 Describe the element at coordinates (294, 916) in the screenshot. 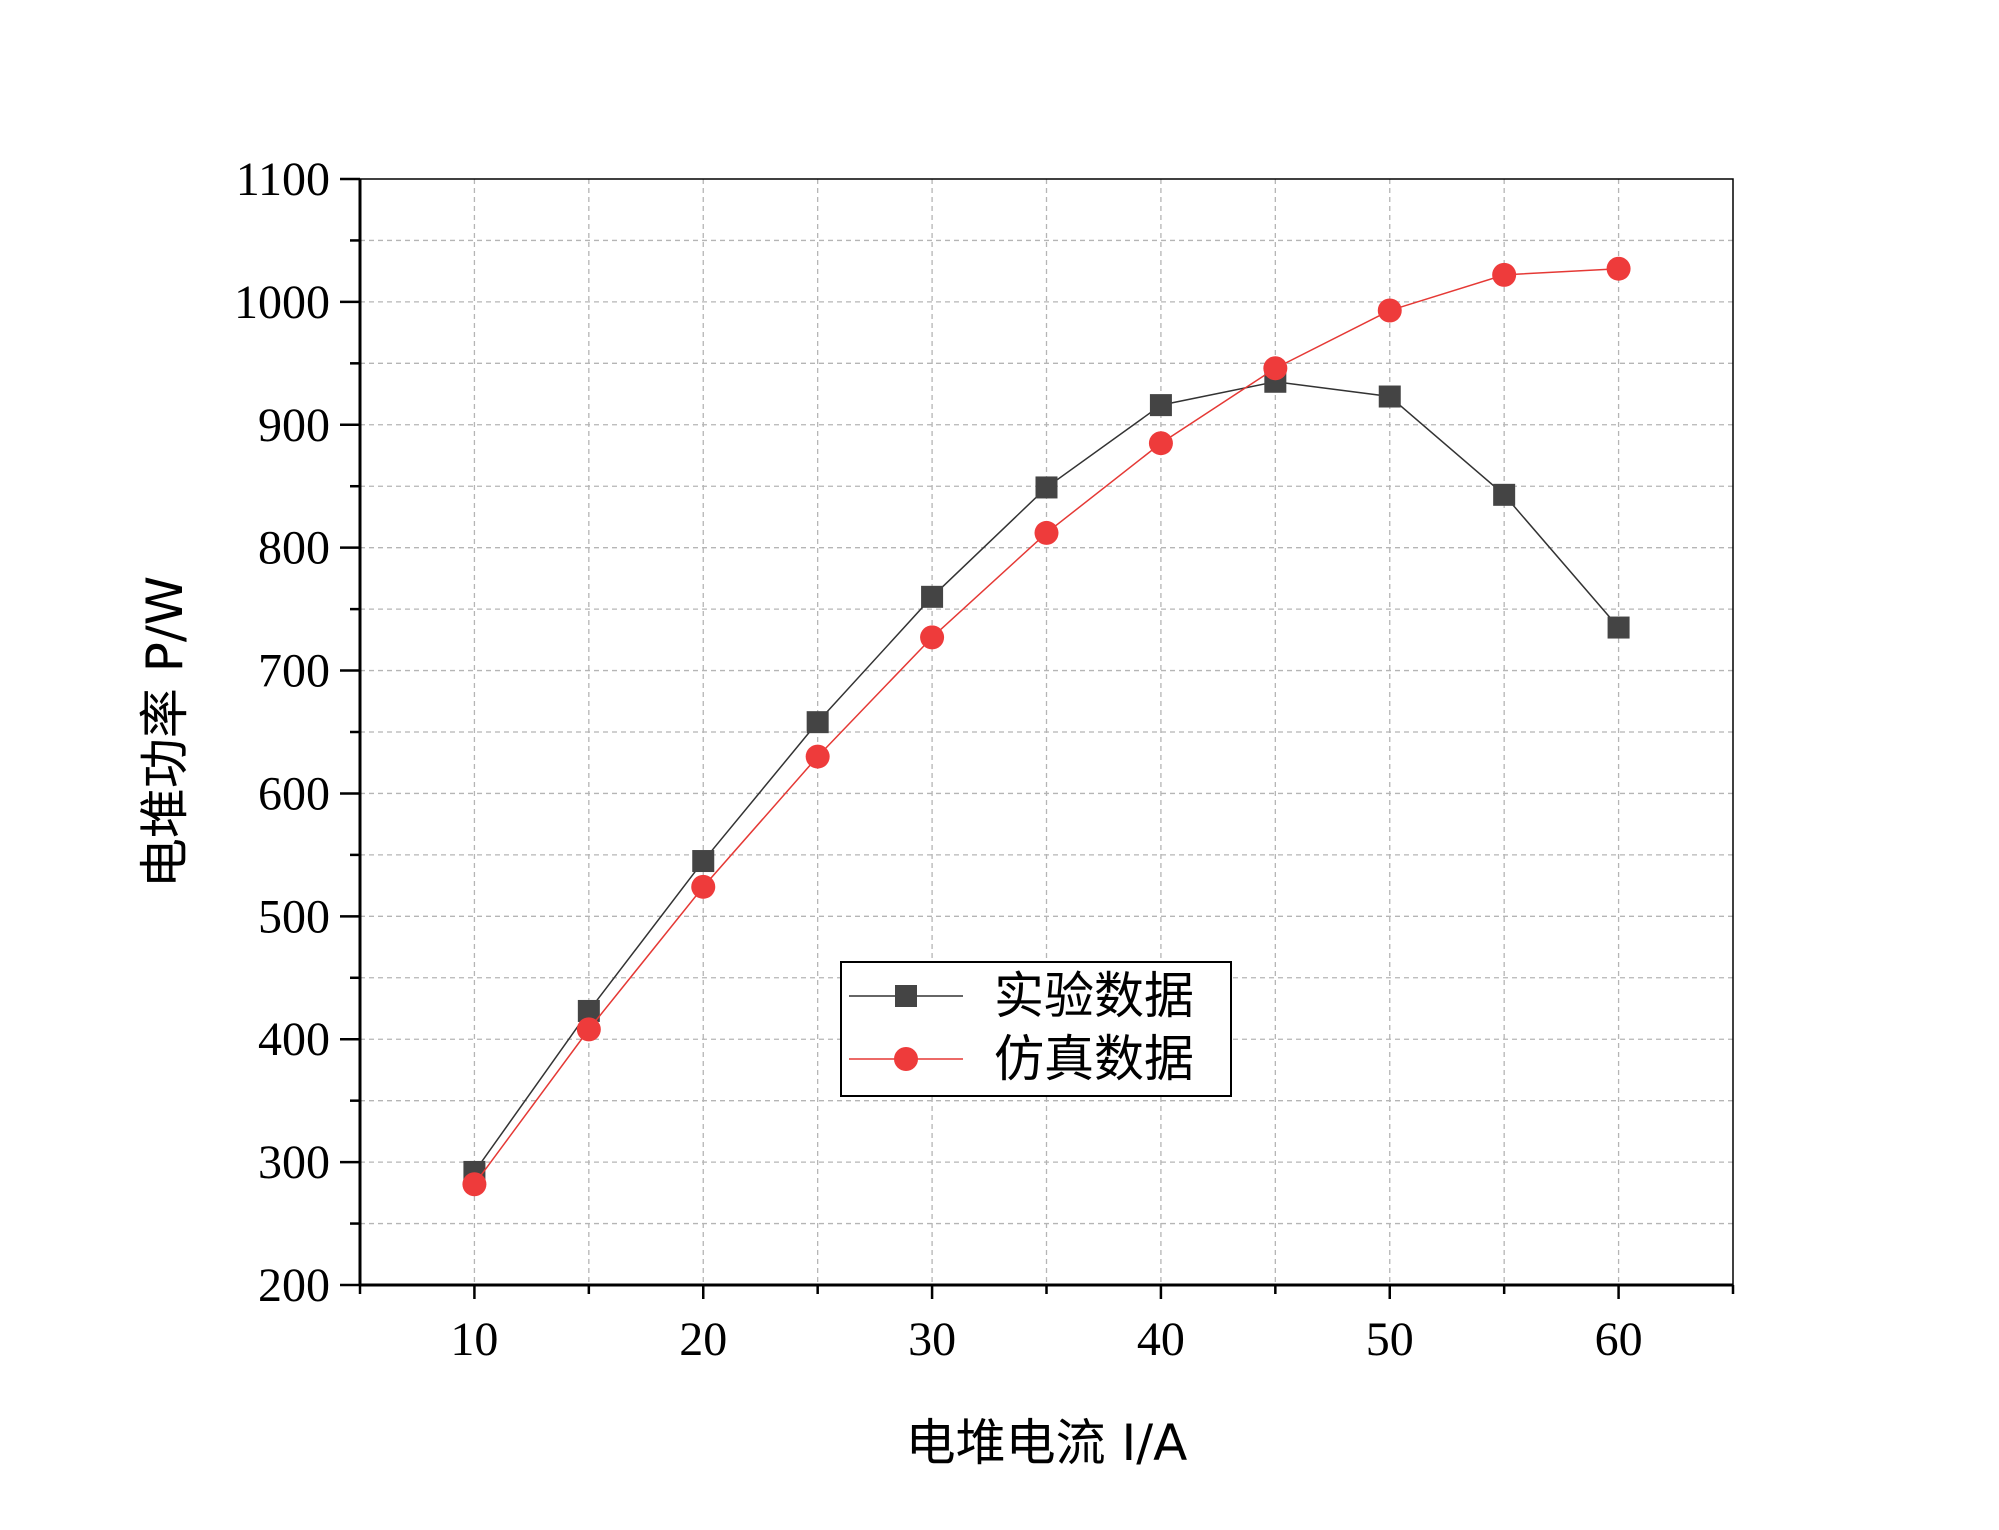

I see `y-tick-label: 500` at that location.